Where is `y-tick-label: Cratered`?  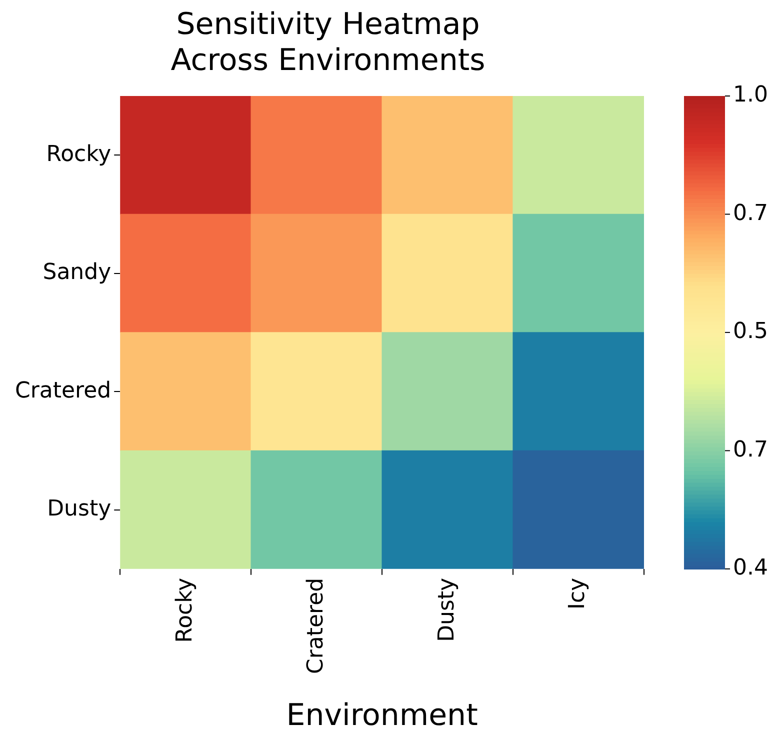
y-tick-label: Cratered is located at coordinates (63, 391).